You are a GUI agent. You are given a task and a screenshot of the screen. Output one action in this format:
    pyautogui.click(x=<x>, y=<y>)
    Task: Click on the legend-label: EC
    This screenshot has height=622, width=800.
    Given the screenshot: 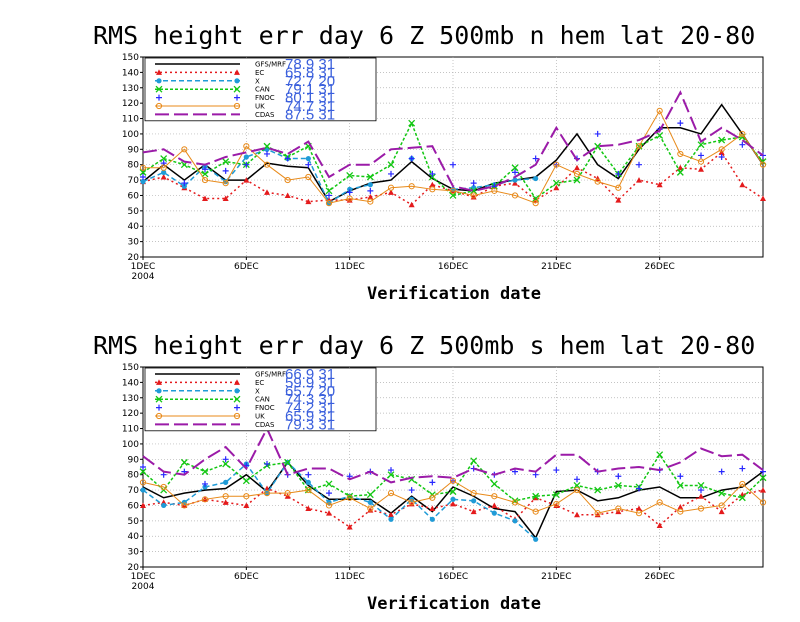 What is the action you would take?
    pyautogui.click(x=259, y=73)
    